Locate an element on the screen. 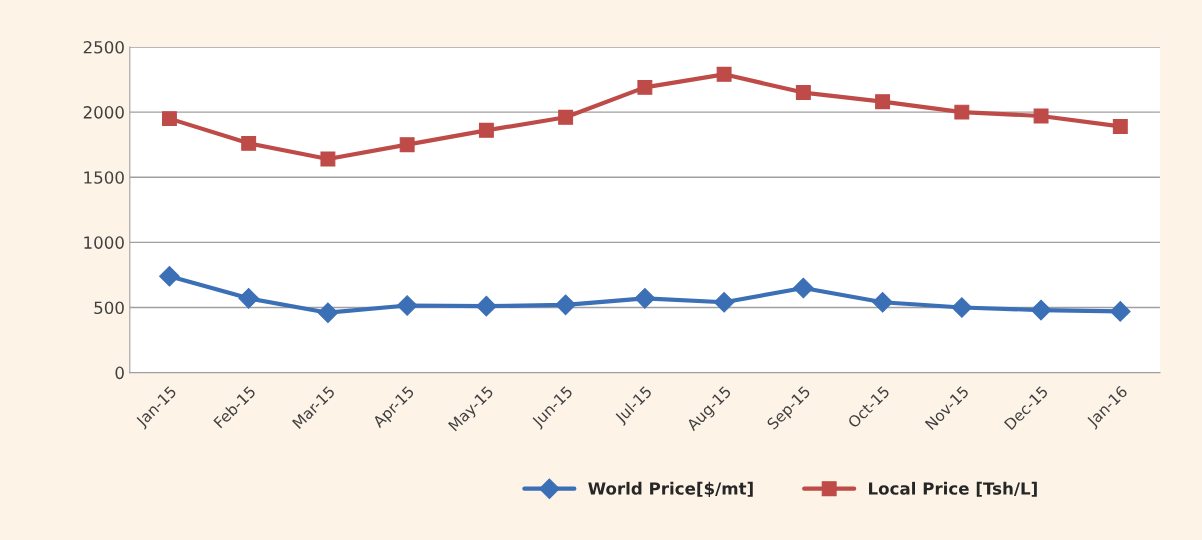  y-tick-label: 1500 is located at coordinates (104, 177).